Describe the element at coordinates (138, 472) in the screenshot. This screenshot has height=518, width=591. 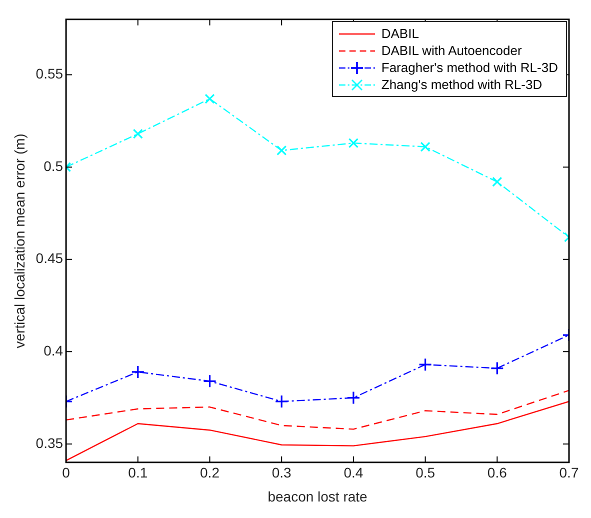
I see `x-tick-label: 0.1` at that location.